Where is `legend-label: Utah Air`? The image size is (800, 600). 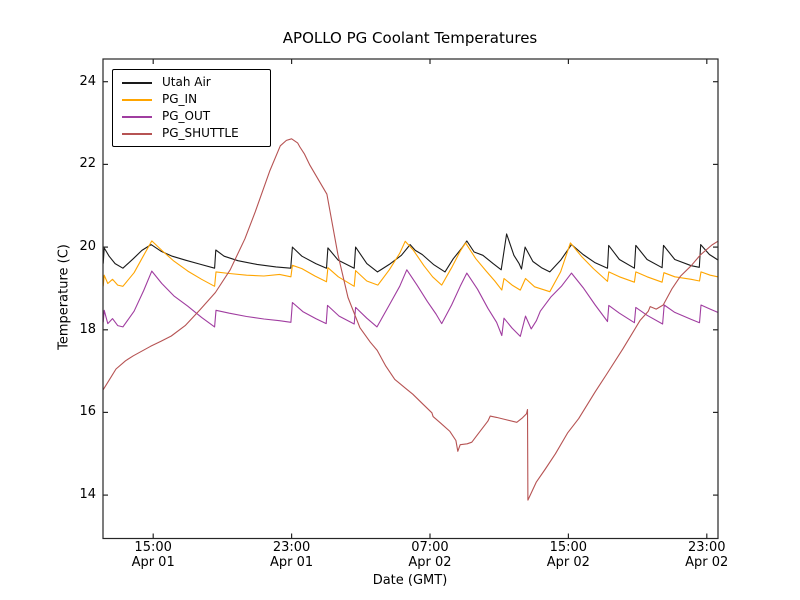 legend-label: Utah Air is located at coordinates (186, 82).